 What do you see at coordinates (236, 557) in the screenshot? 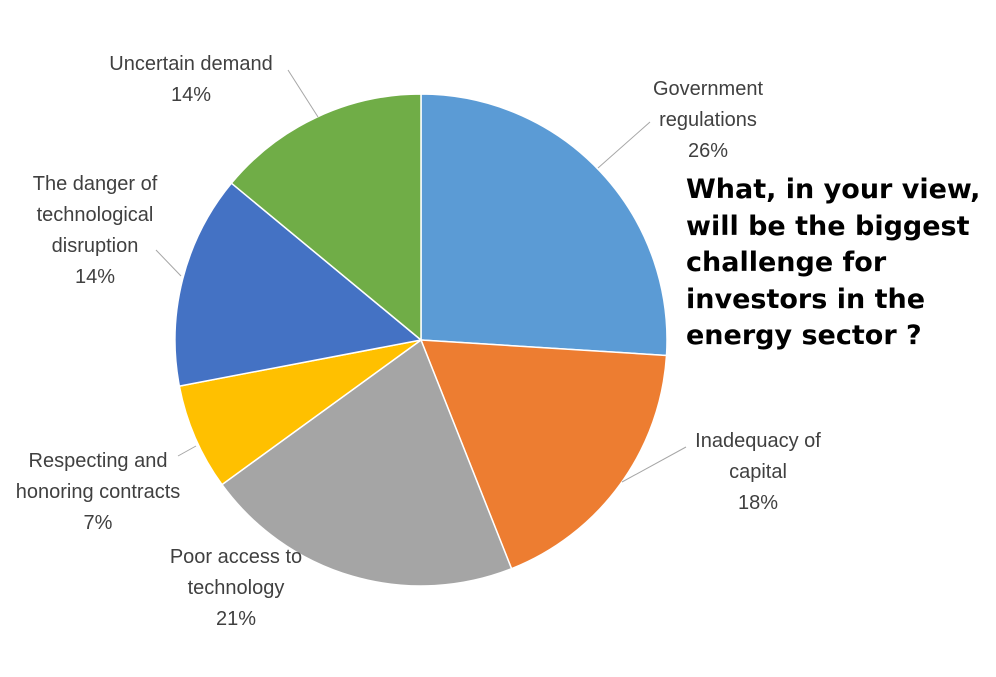
I see `slice-category-label: Poor access to` at bounding box center [236, 557].